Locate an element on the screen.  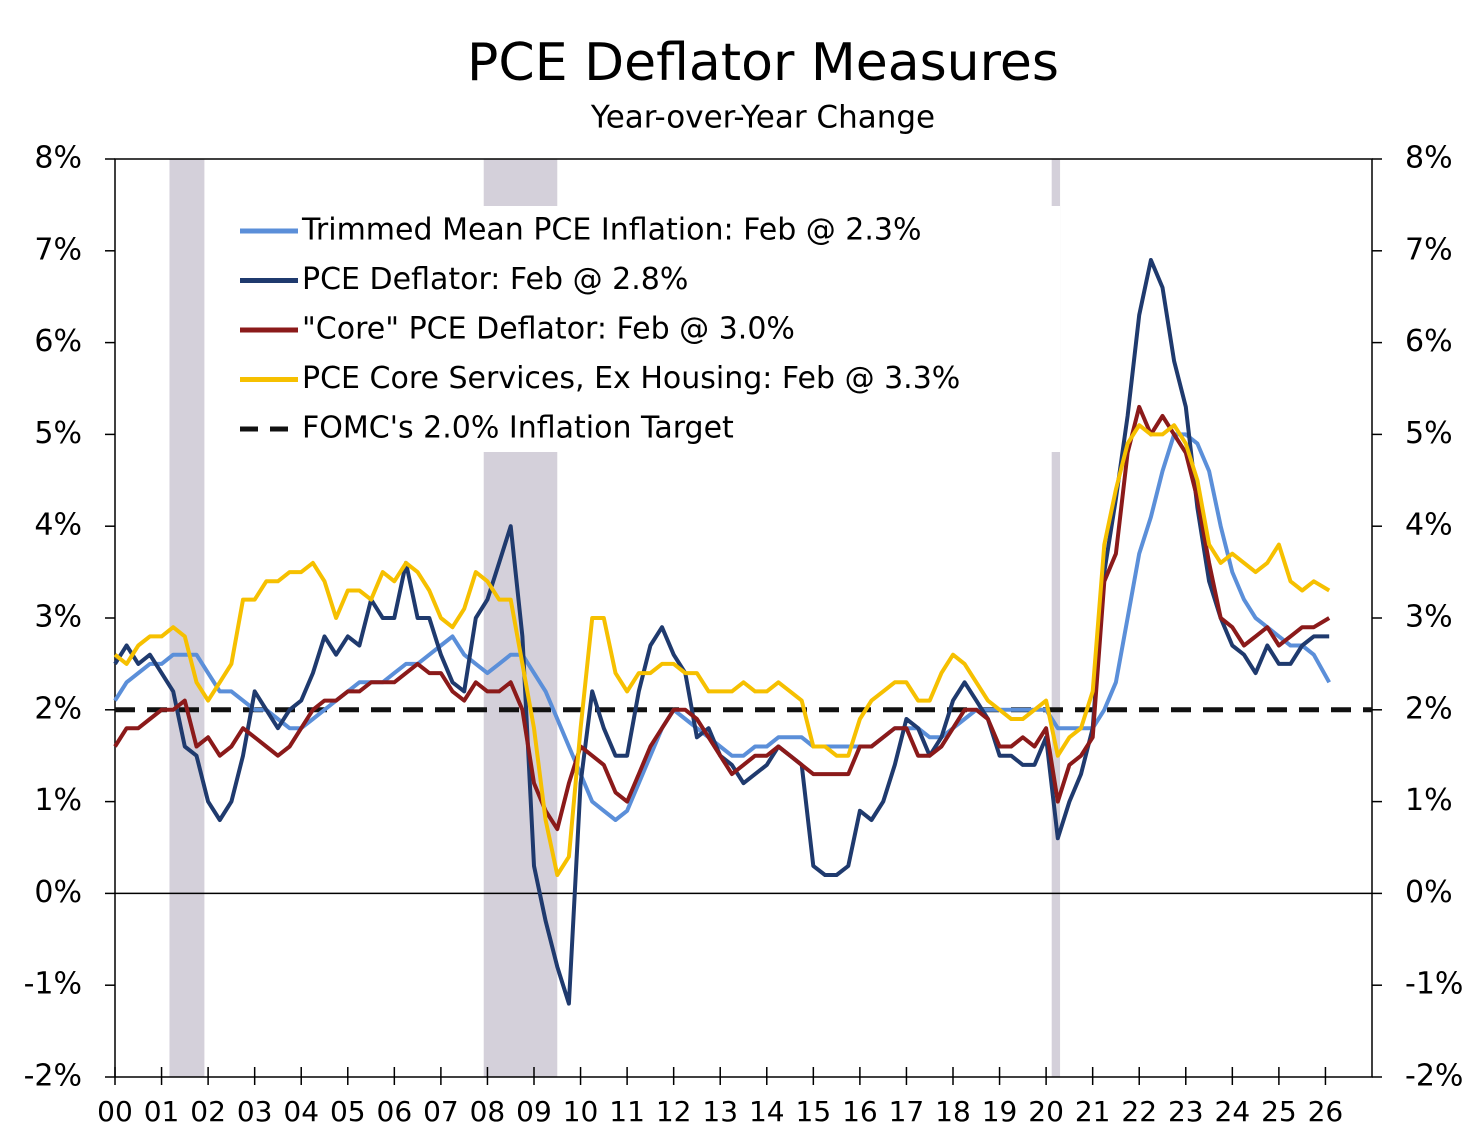
chart-subtitle: Year-over-Year Change is located at coordinates (762, 118).